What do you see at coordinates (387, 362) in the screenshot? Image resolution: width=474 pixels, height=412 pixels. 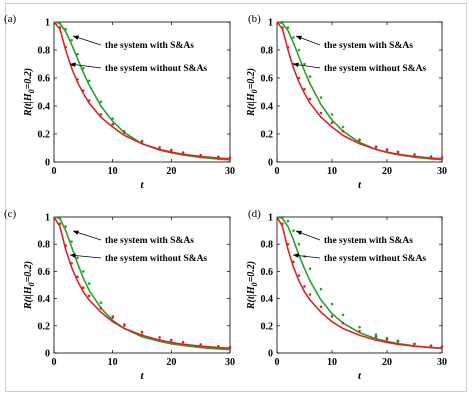 I see `x-tick-label: 20` at bounding box center [387, 362].